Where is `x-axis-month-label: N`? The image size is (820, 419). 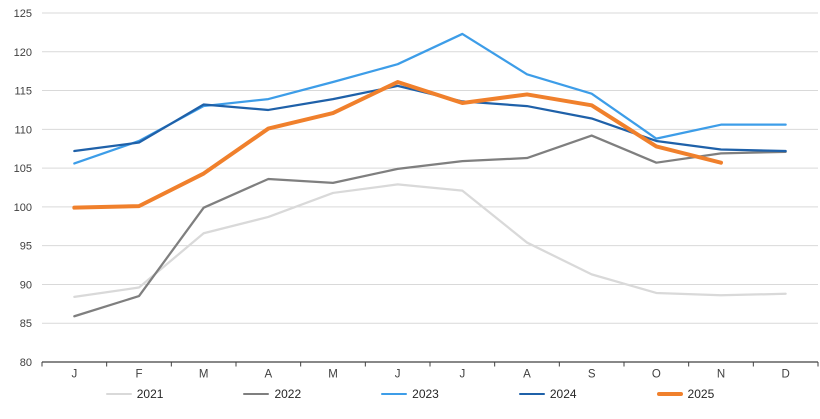 x-axis-month-label: N is located at coordinates (721, 375).